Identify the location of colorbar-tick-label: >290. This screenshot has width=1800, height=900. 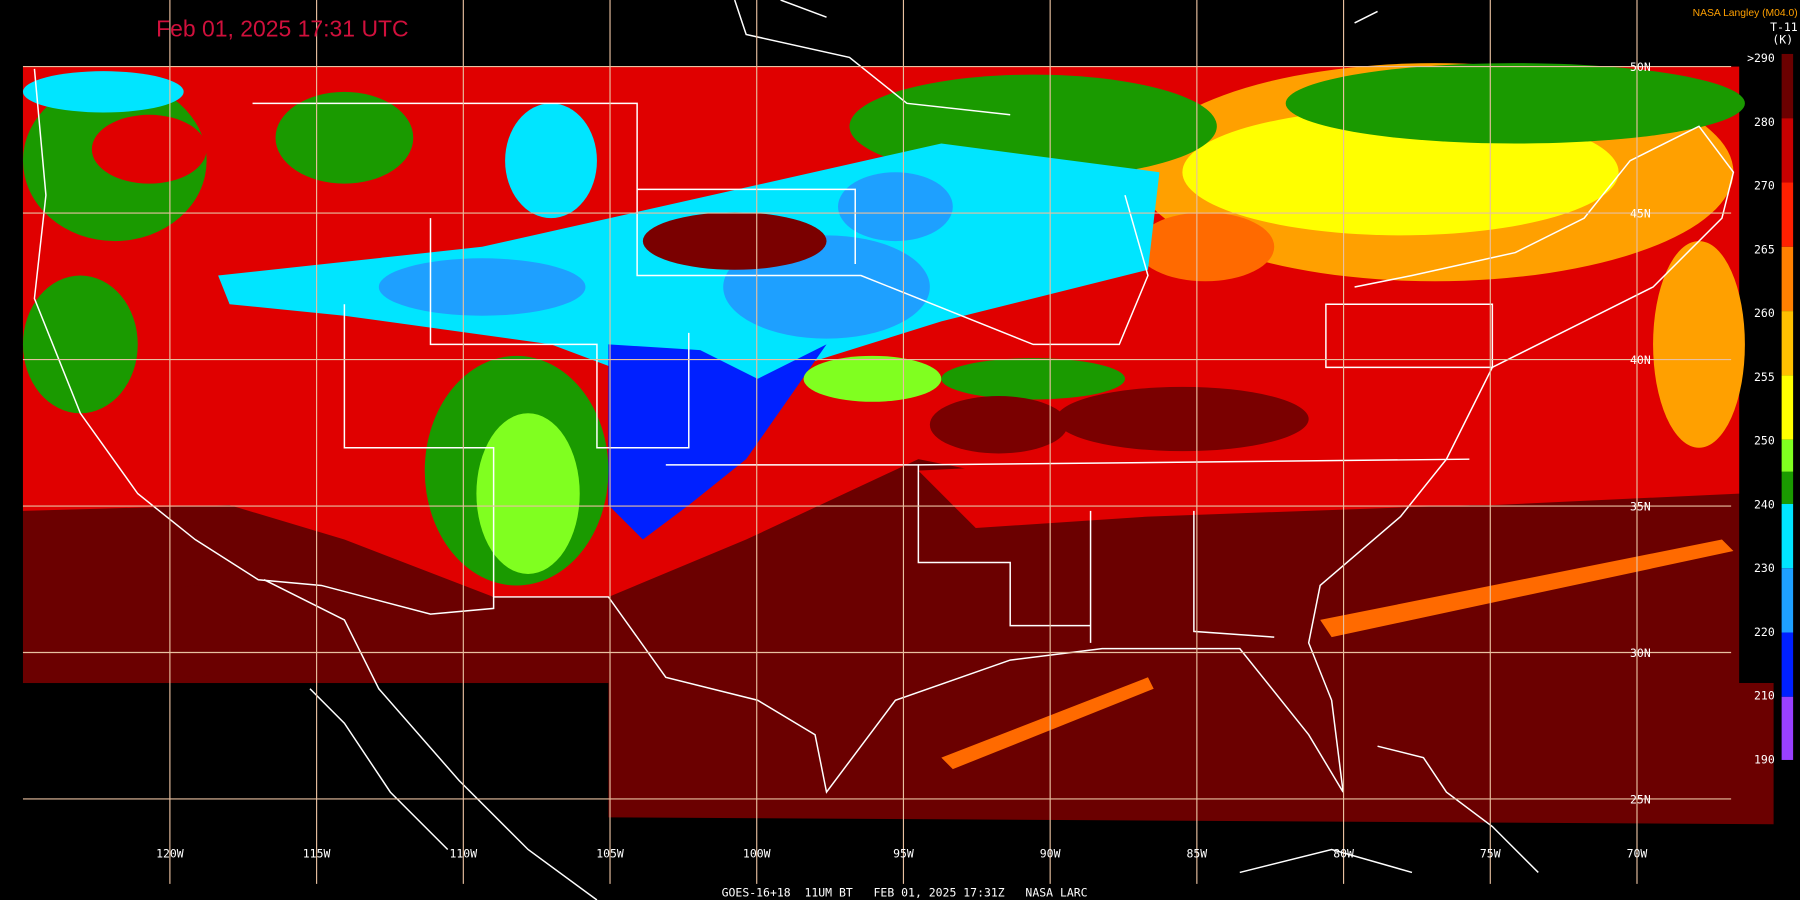
(1761, 58).